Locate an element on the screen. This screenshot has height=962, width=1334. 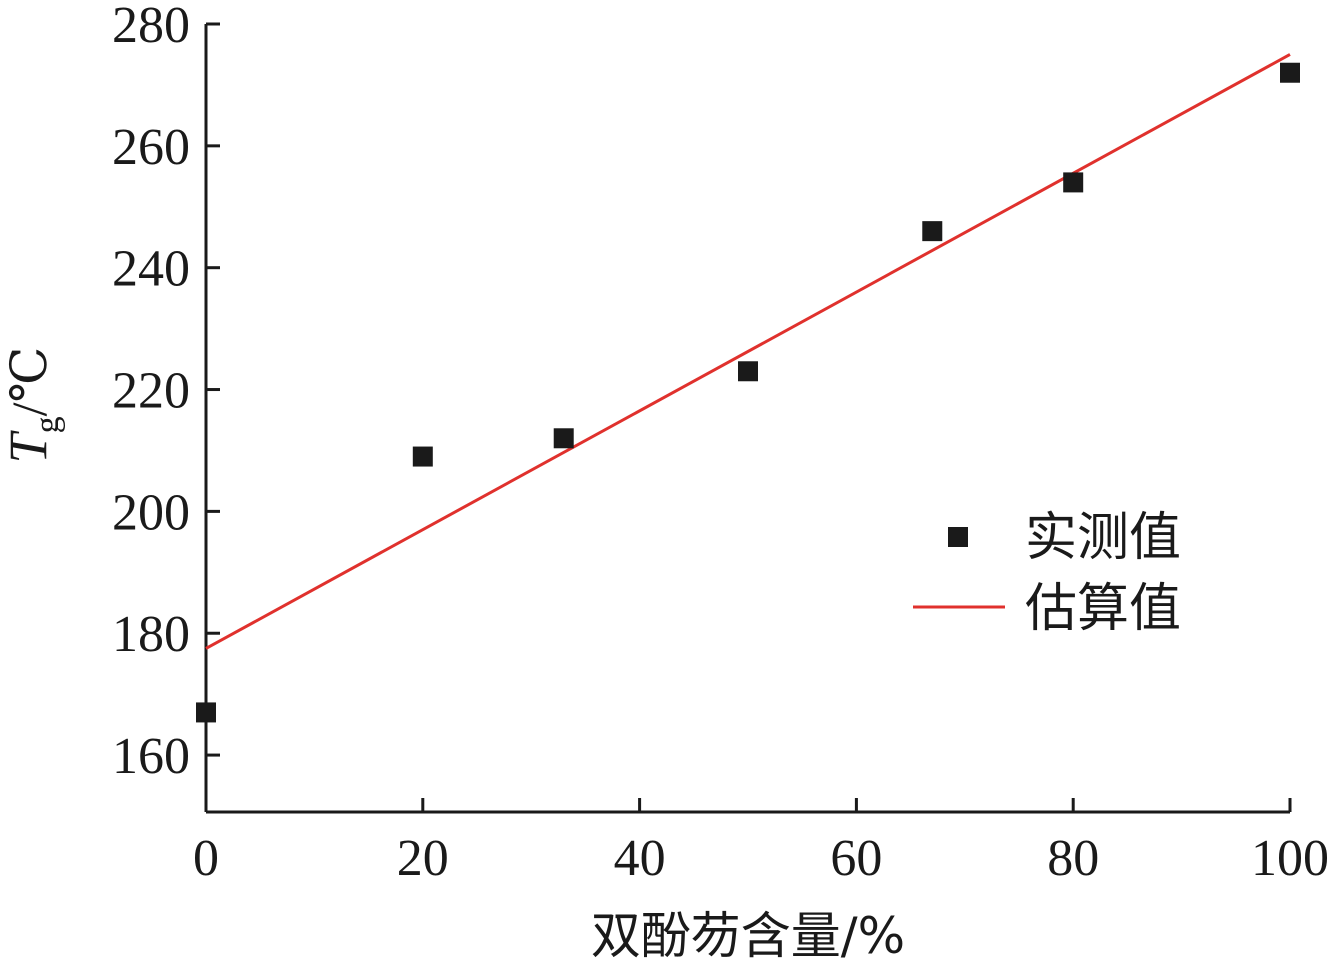
y-axis-label-unit: /℃ is located at coordinates (29, 382).